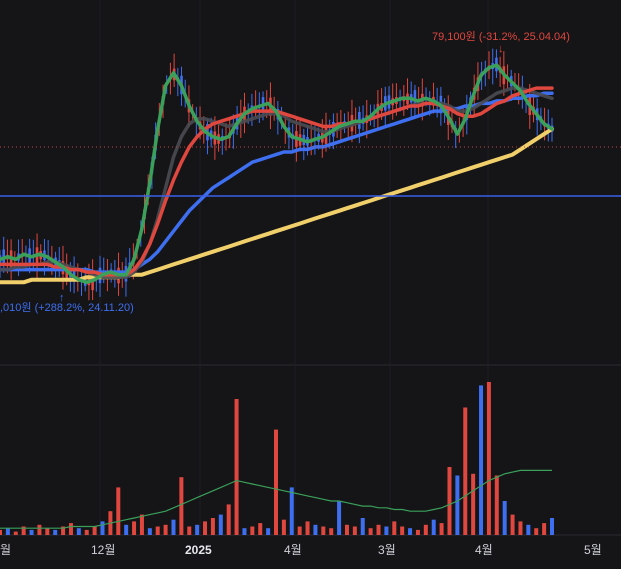  What do you see at coordinates (62, 298) in the screenshot?
I see `low-arrow: ↑` at bounding box center [62, 298].